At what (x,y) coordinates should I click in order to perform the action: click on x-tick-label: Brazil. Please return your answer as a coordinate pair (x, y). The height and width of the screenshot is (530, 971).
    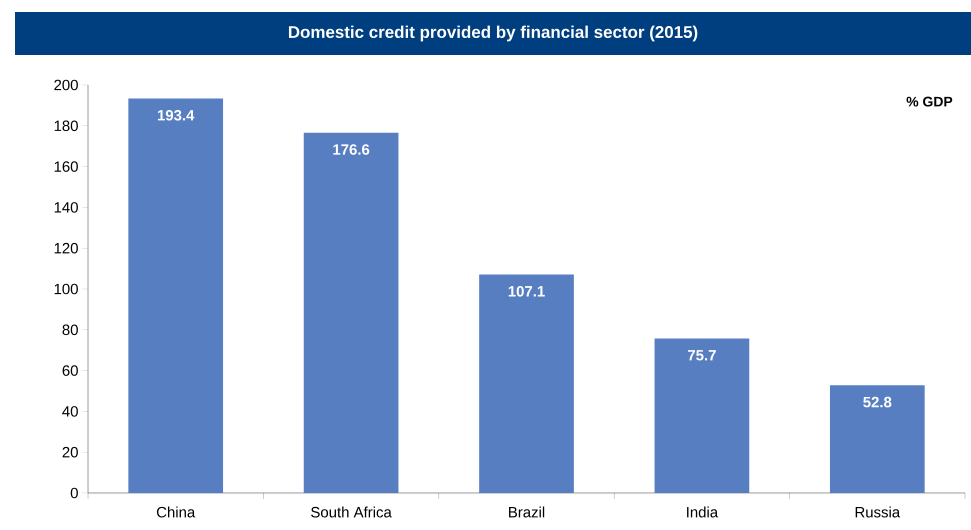
    Looking at the image, I should click on (526, 512).